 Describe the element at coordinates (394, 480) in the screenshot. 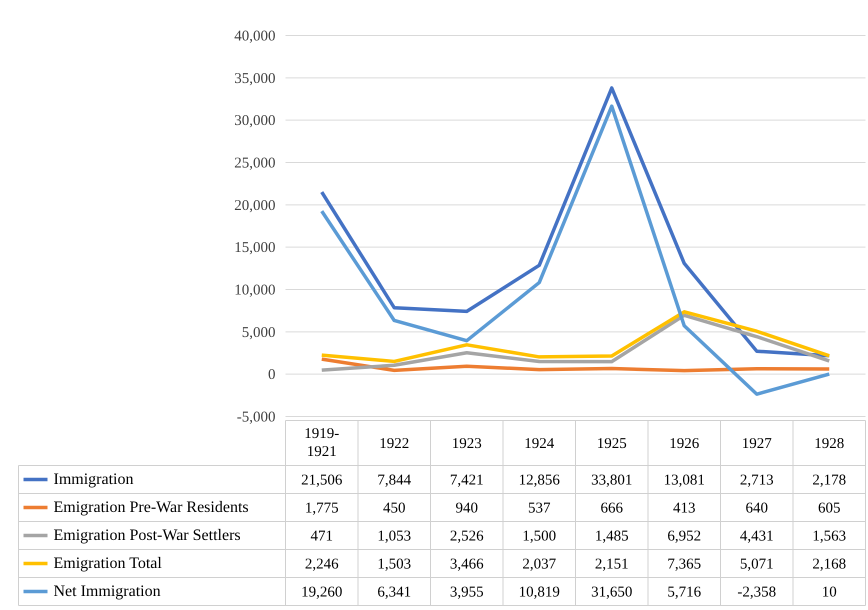

I see `data-label: 7,844` at that location.